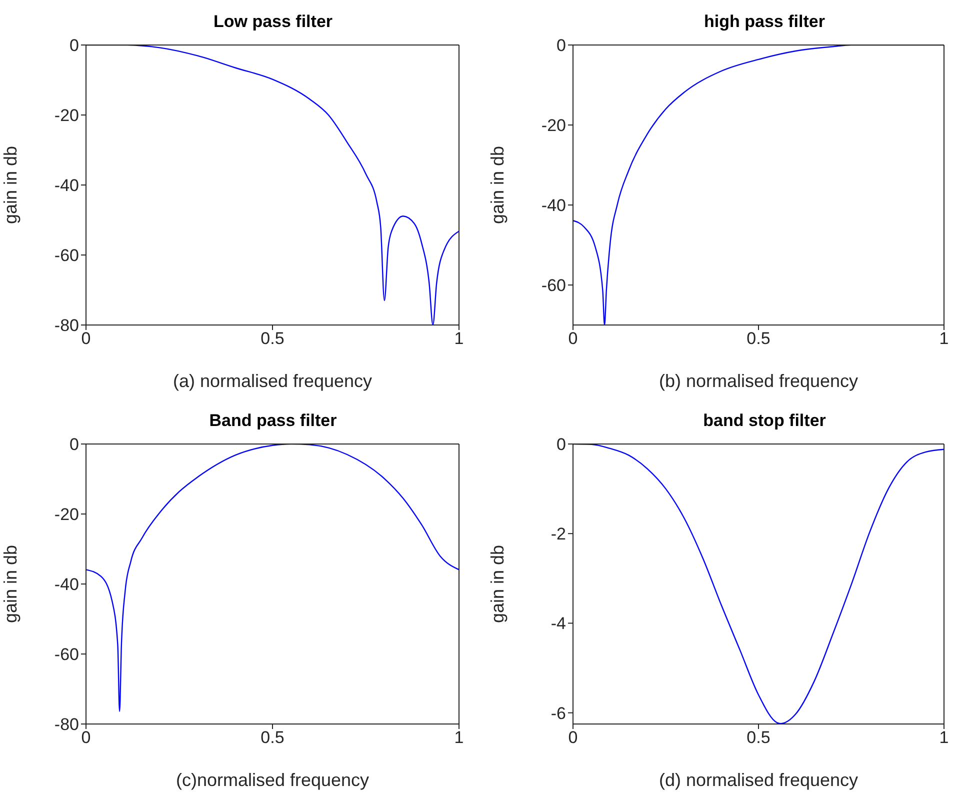 This screenshot has height=798, width=954. Describe the element at coordinates (758, 381) in the screenshot. I see `x-axis-title: (b) normalised frequency` at that location.